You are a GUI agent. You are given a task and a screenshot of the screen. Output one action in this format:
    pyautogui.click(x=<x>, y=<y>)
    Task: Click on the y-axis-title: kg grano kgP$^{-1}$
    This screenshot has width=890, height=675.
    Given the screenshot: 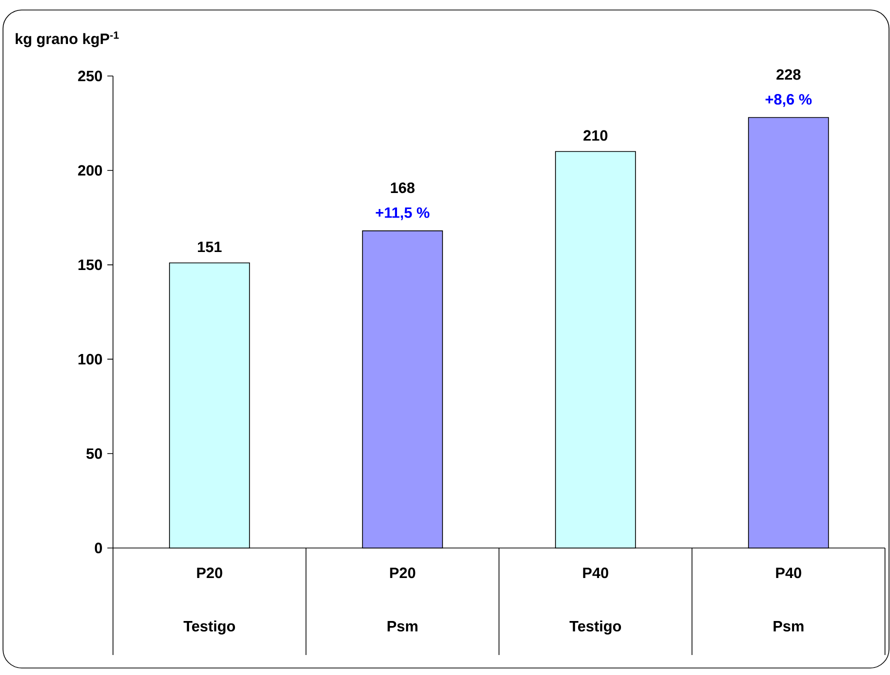 What is the action you would take?
    pyautogui.click(x=67, y=39)
    